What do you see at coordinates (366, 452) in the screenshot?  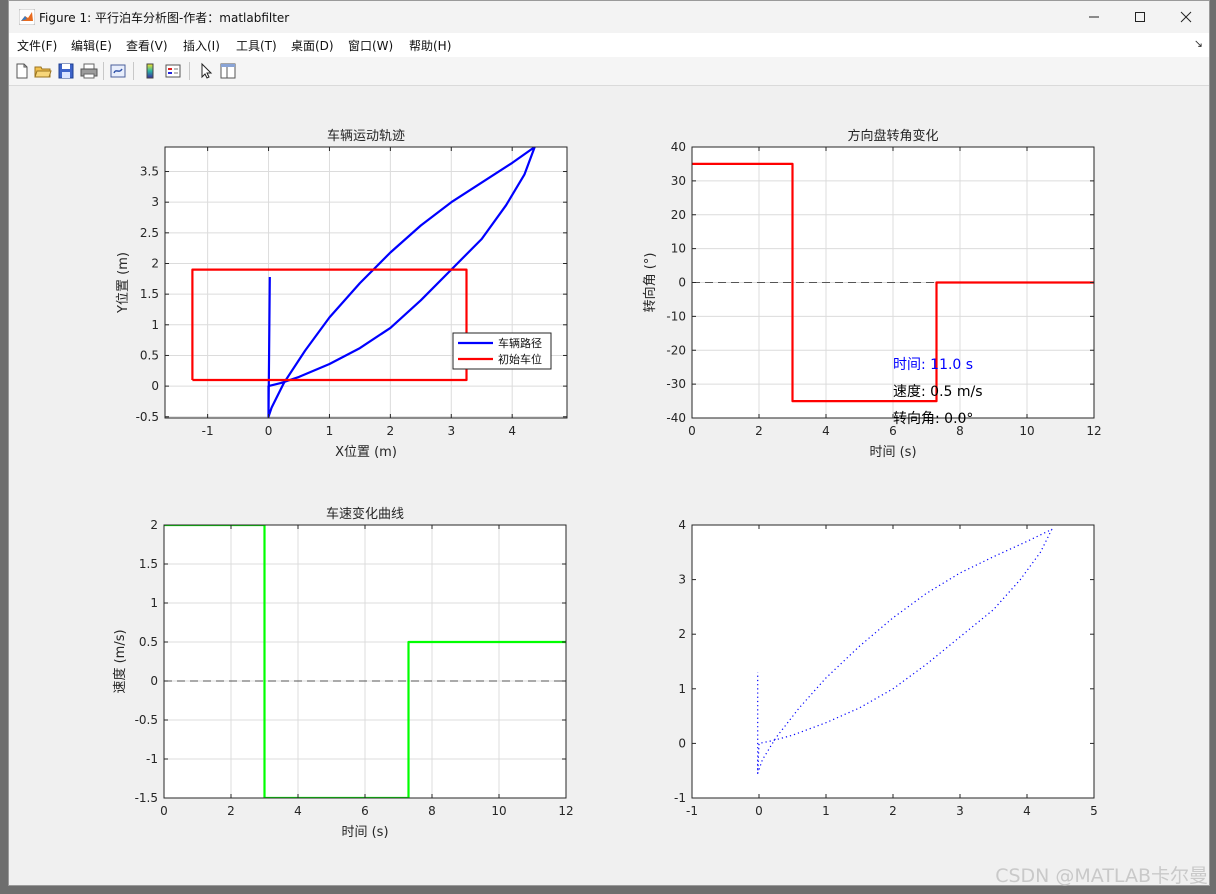 I see `x-axis-label: X位置 (m)` at bounding box center [366, 452].